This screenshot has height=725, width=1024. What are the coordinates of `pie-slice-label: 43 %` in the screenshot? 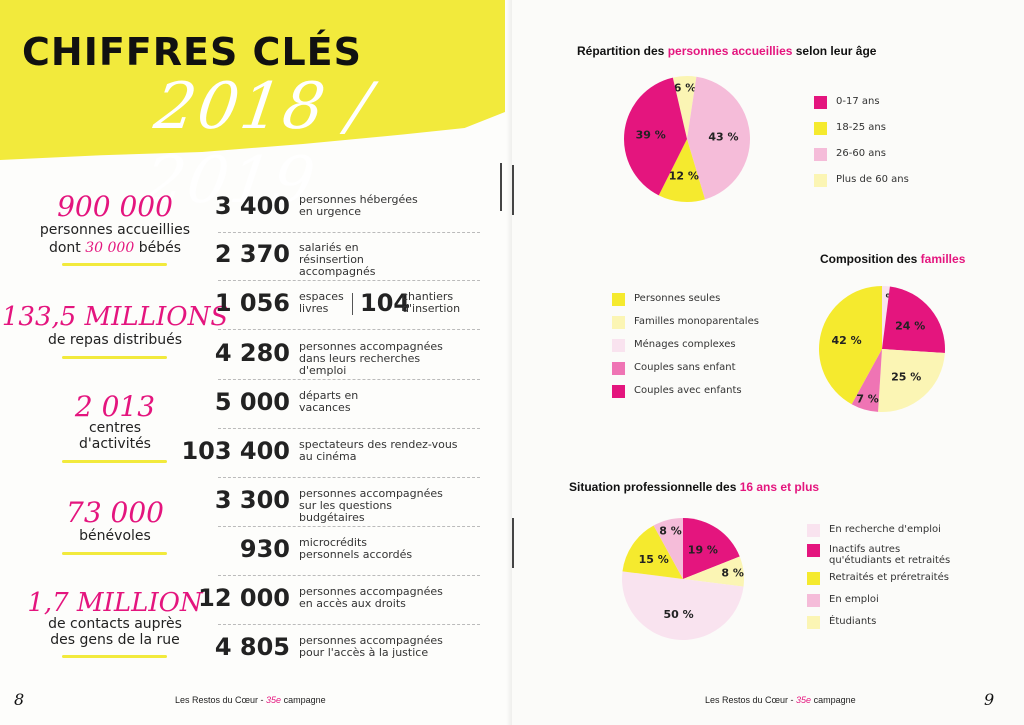 It's located at (723, 136).